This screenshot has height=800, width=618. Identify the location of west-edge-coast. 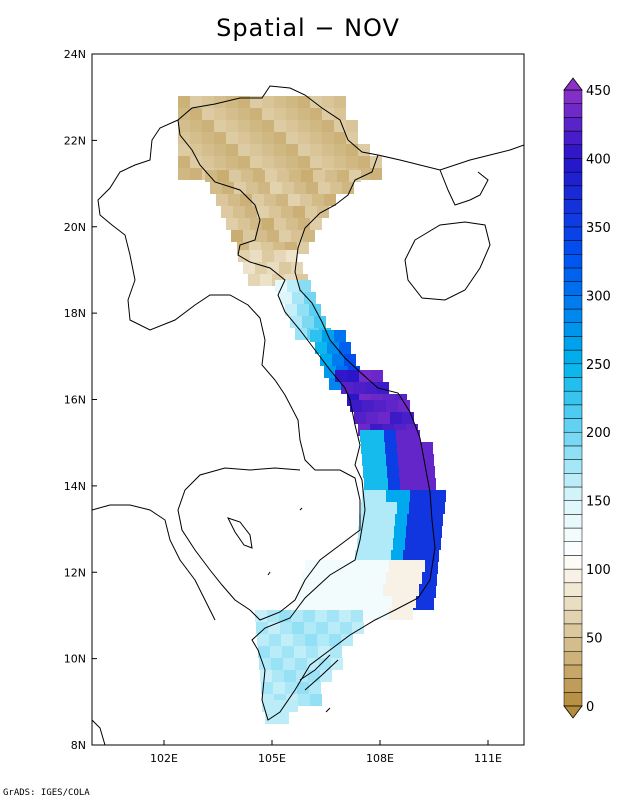
(99, 732).